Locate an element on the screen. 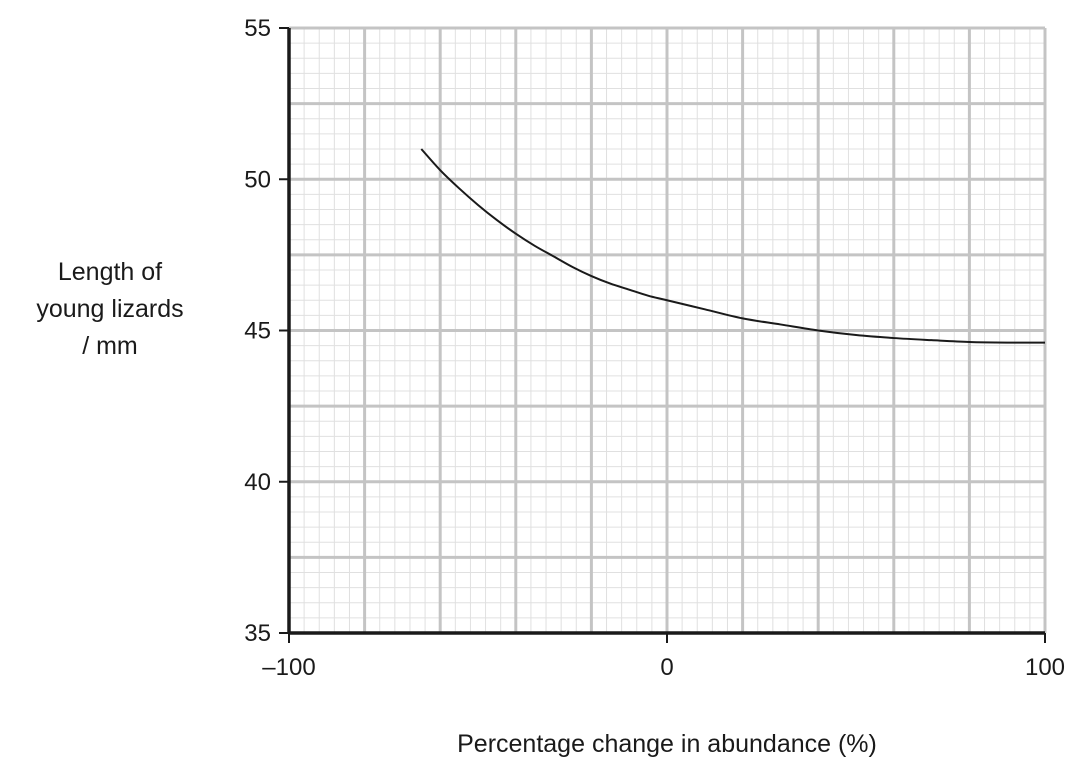 This screenshot has height=765, width=1080. y-axis-label-line-1: Length of is located at coordinates (110, 272).